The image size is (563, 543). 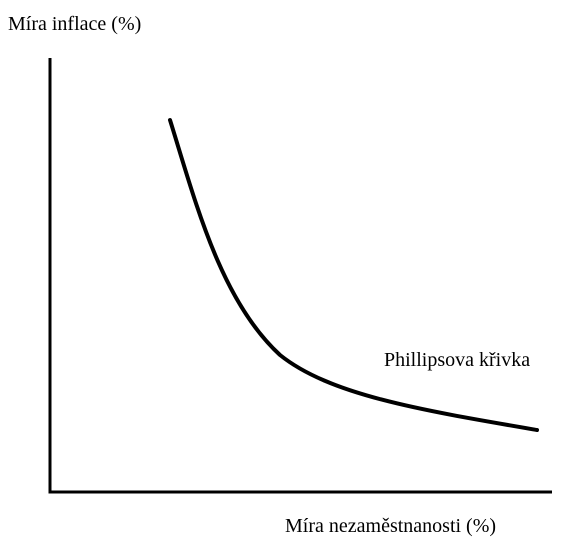 I want to click on curve-label: Phillipsova křivka, so click(x=457, y=360).